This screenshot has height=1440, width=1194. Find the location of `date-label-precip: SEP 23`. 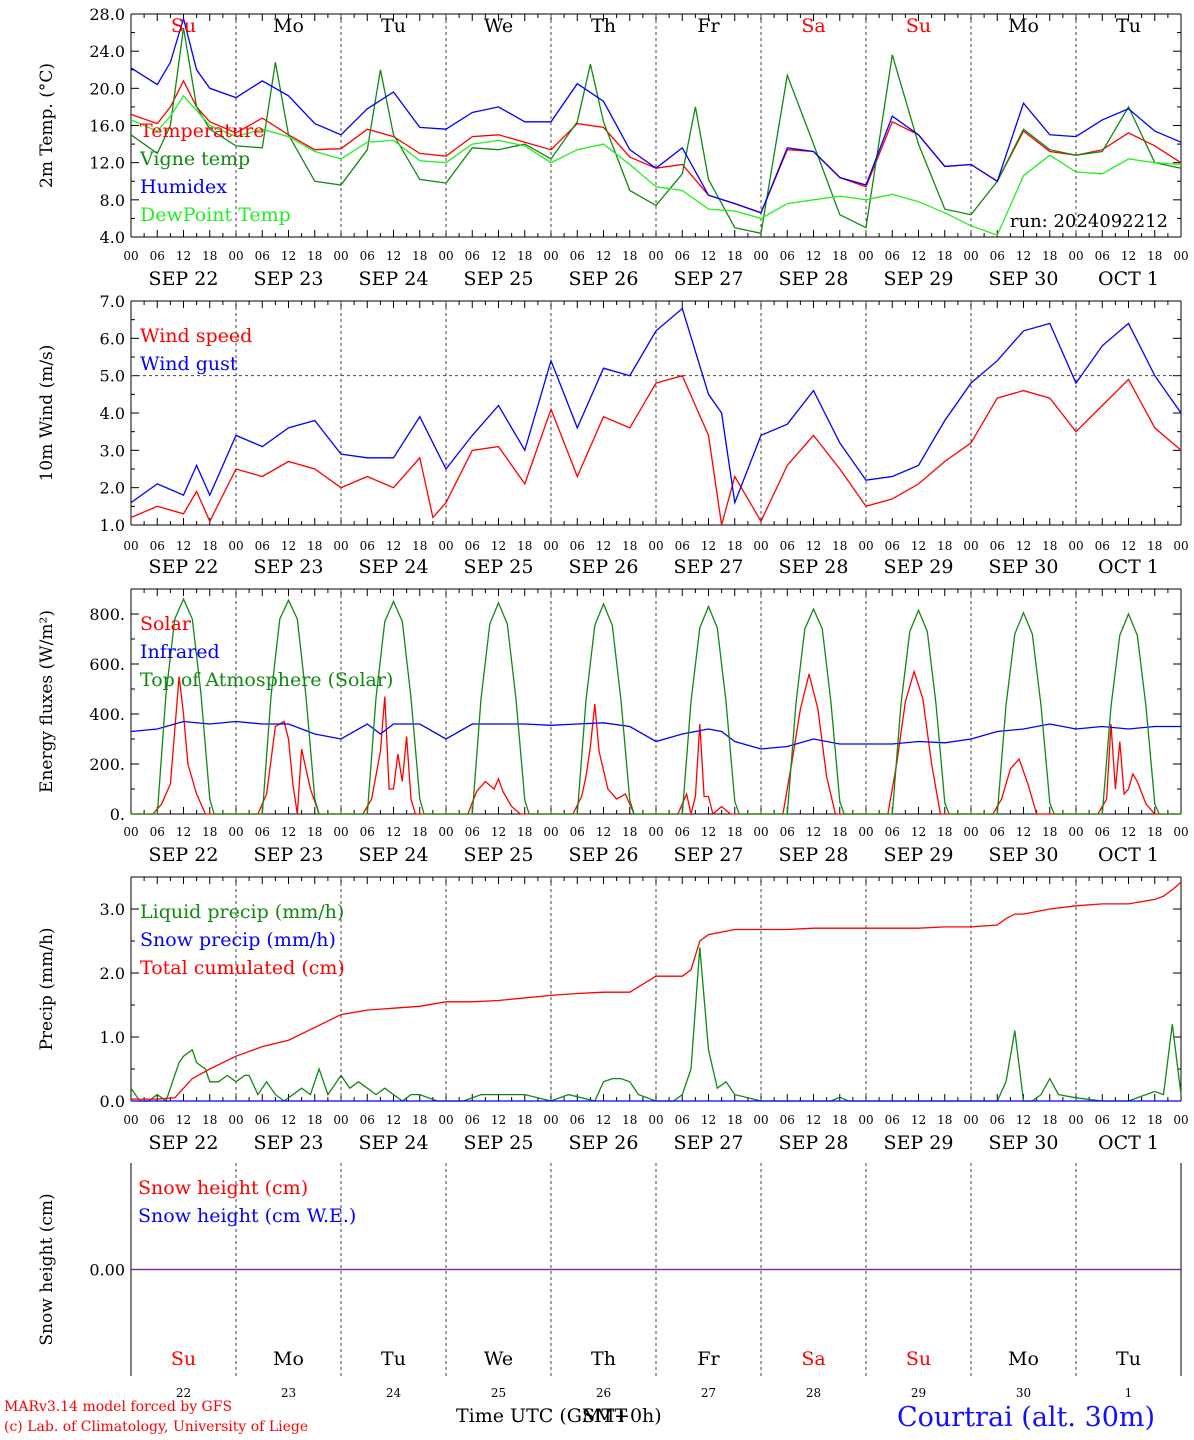

date-label-precip: SEP 23 is located at coordinates (289, 1143).